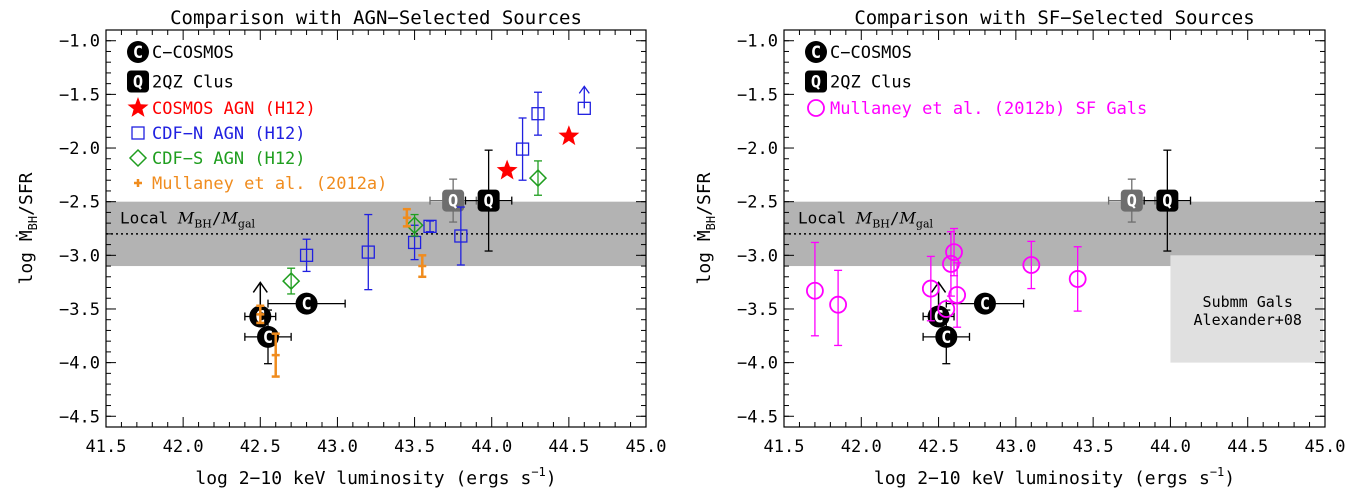 Image resolution: width=1367 pixels, height=493 pixels. I want to click on chart-title: Comparison with AGN−Selected Sources, so click(376, 18).